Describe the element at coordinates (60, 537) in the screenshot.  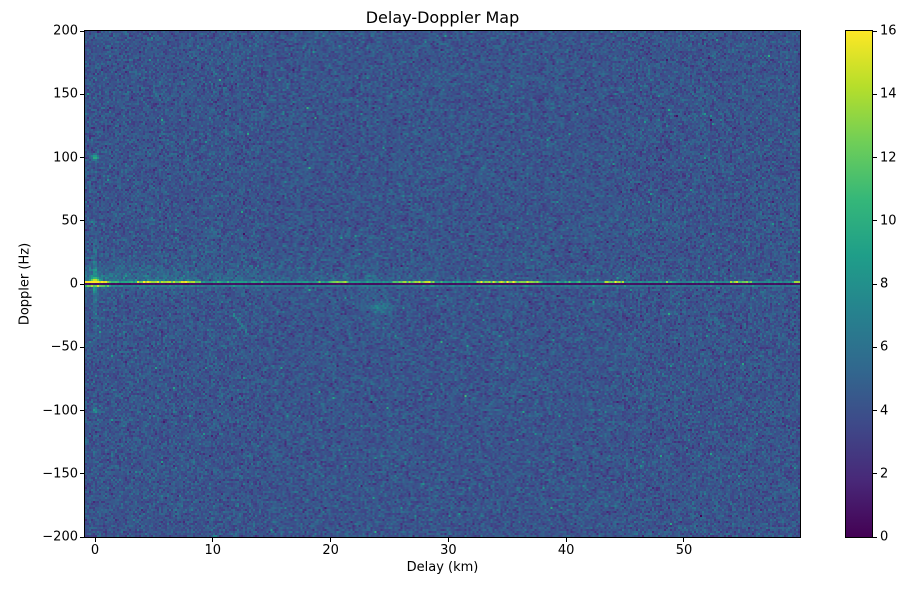
I see `y-tick-label: −200` at that location.